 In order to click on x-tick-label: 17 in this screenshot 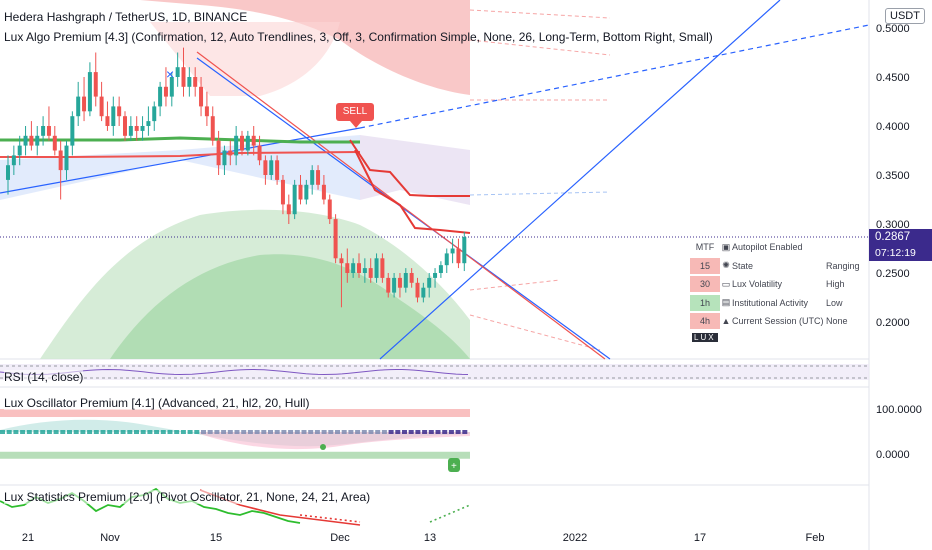, I will do `click(700, 538)`.